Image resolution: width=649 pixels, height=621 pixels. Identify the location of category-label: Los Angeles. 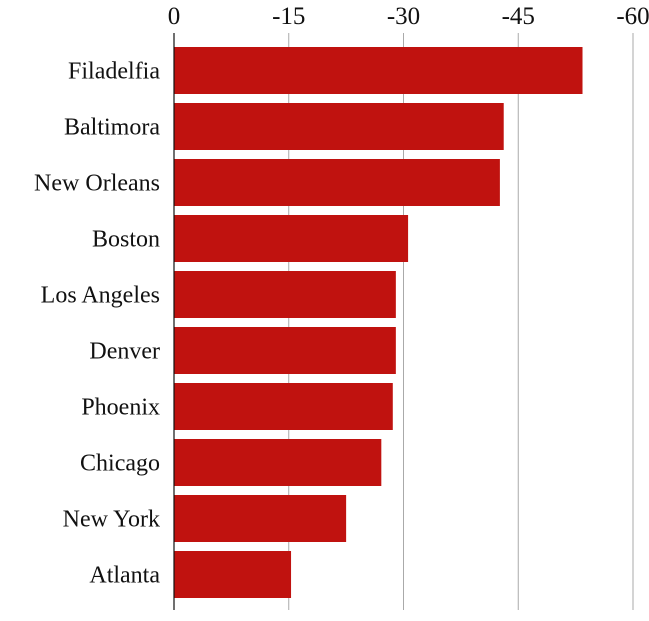
(100, 296).